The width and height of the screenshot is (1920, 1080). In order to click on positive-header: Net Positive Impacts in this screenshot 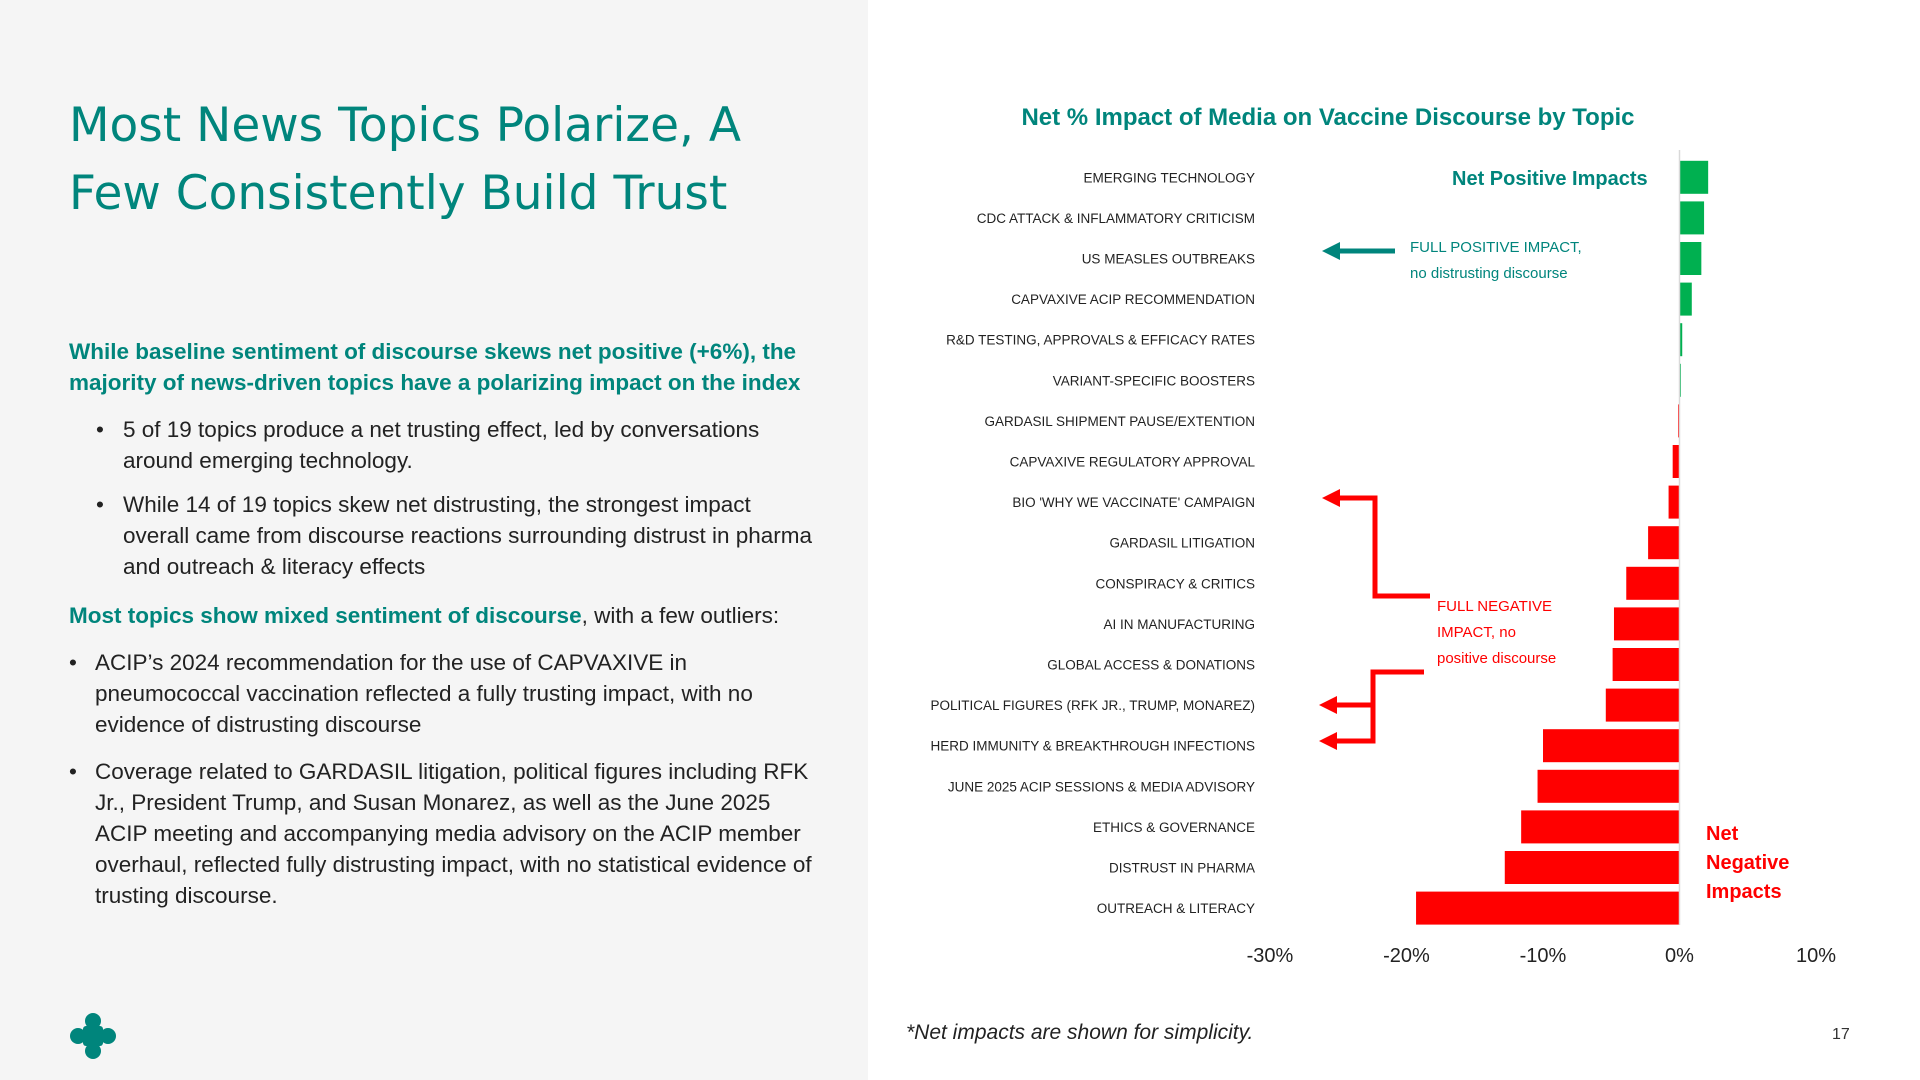, I will do `click(1550, 179)`.